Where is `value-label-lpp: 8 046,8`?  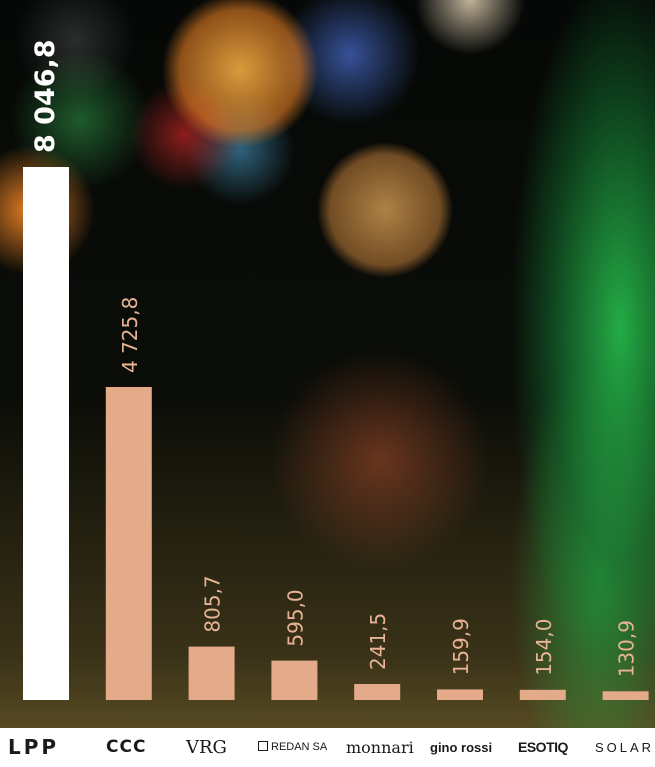 value-label-lpp: 8 046,8 is located at coordinates (45, 96).